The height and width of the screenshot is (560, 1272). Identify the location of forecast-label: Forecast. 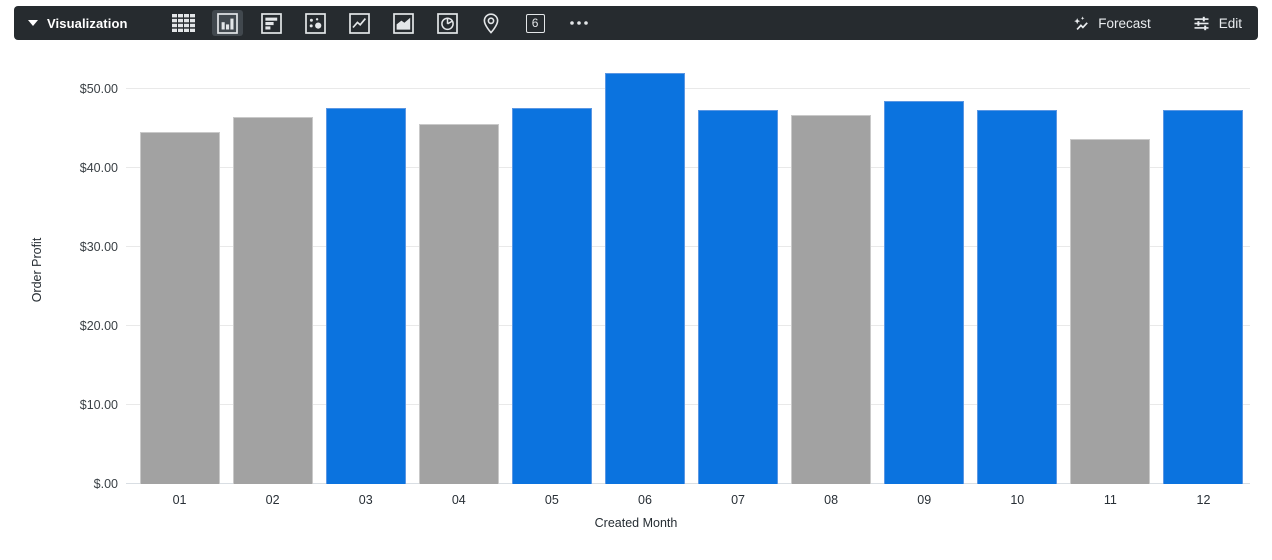
(1124, 23).